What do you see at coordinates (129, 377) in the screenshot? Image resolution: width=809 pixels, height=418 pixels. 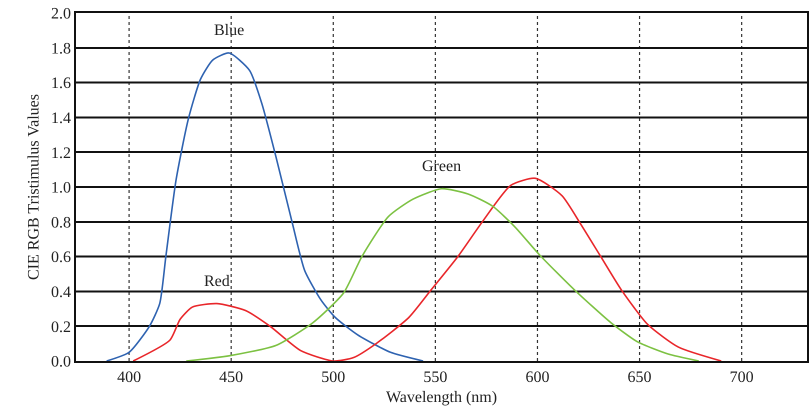 I see `x-tick-label: 400` at bounding box center [129, 377].